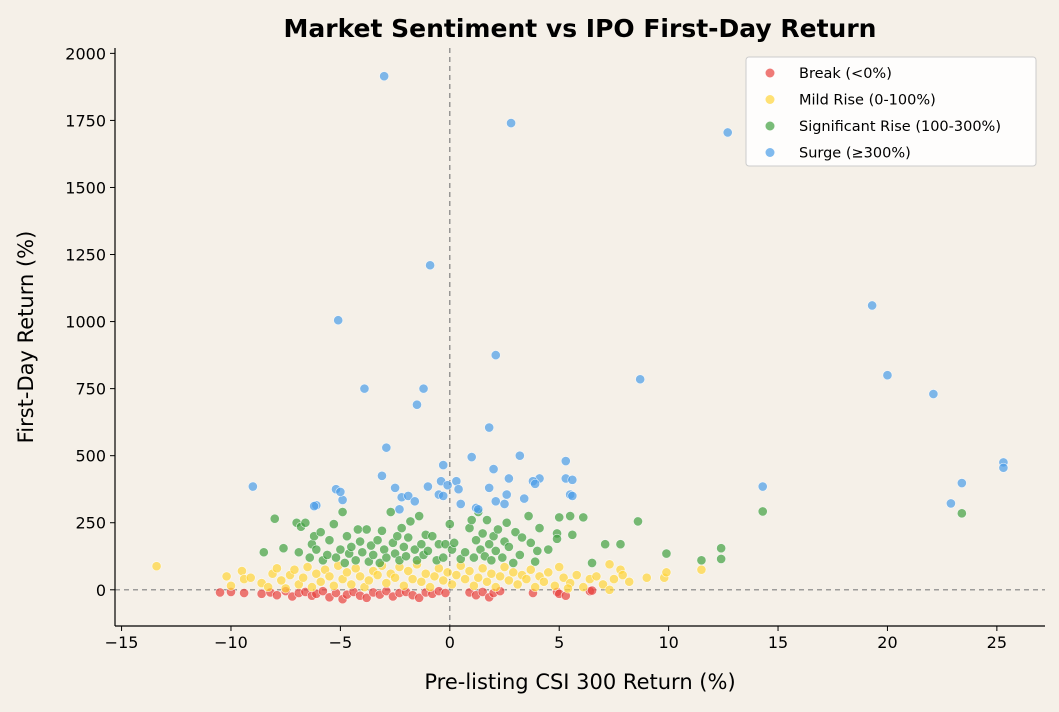 Image resolution: width=1059 pixels, height=712 pixels. What do you see at coordinates (891, 111) in the screenshot?
I see `legend-box` at bounding box center [891, 111].